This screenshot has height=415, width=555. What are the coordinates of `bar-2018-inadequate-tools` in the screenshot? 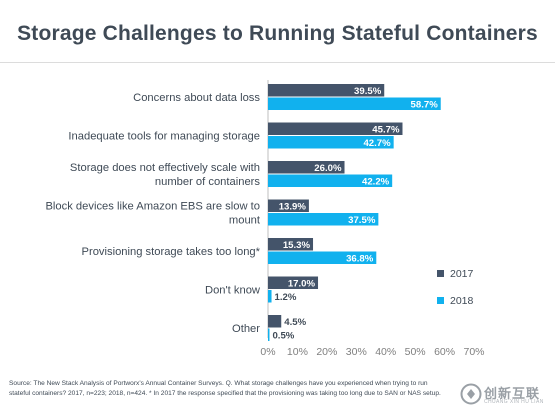 It's located at (331, 142).